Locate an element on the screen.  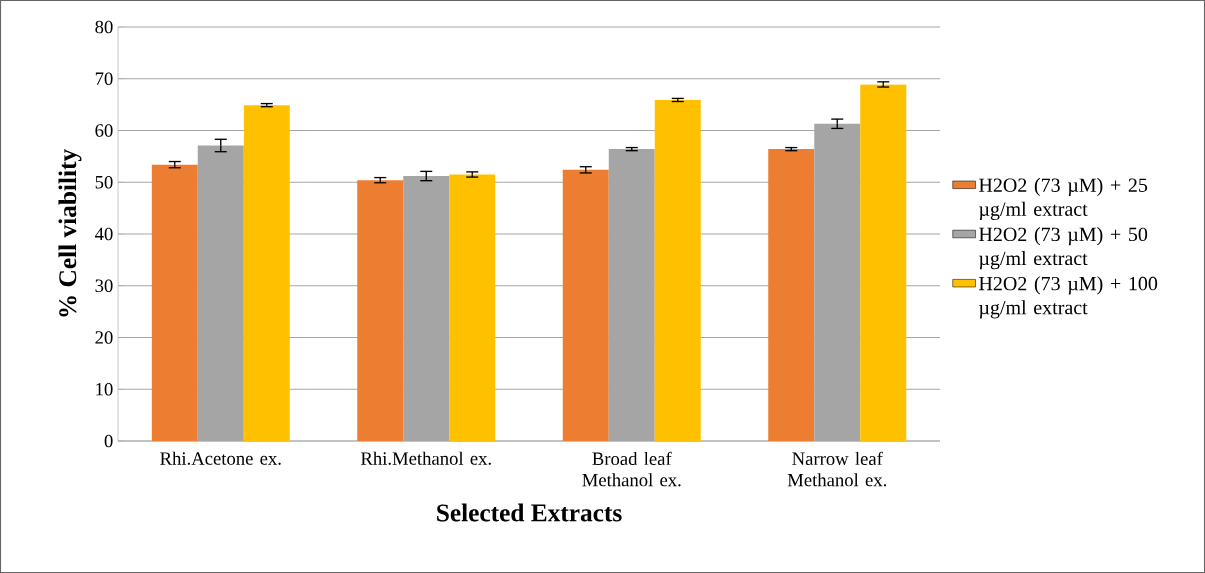
y-tick-label: 70 is located at coordinates (104, 79).